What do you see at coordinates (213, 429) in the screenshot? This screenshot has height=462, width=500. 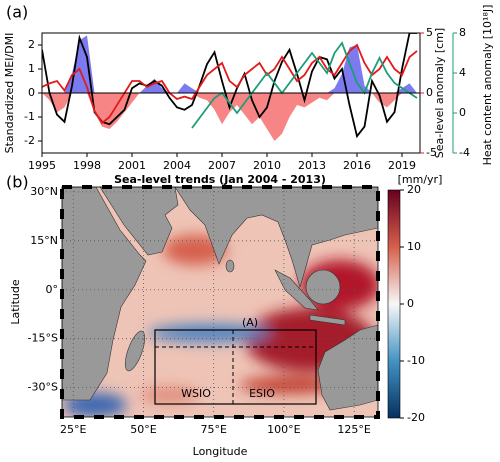 I see `x-tick-label: 75°E` at bounding box center [213, 429].